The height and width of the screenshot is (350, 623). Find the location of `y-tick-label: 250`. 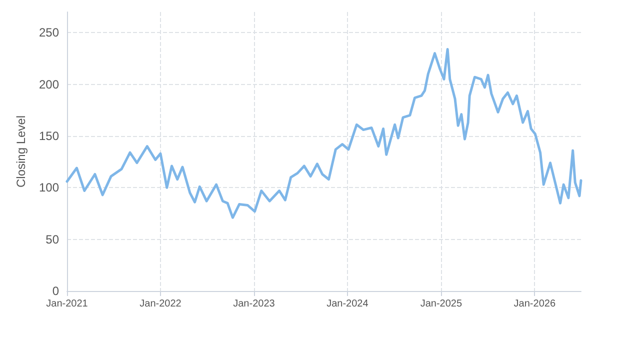

y-tick-label: 250 is located at coordinates (49, 33).